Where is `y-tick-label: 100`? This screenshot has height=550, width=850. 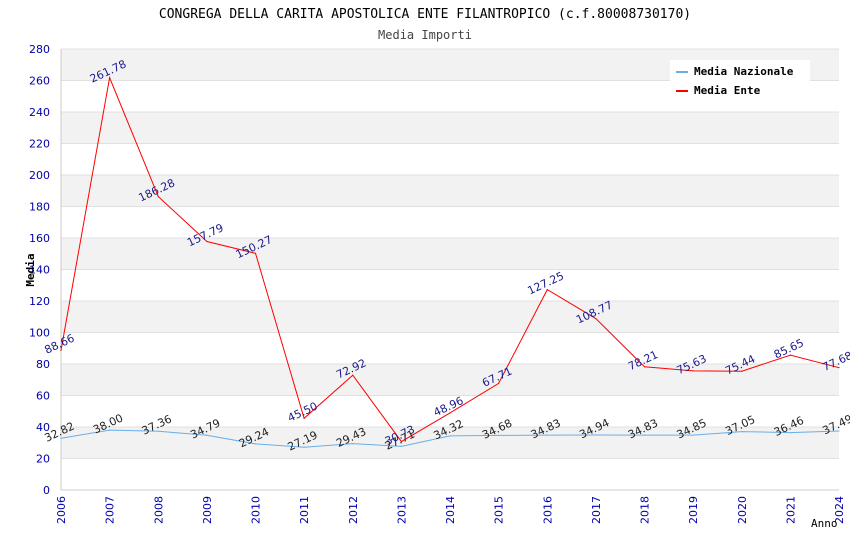
y-tick-label: 100 is located at coordinates (39, 333).